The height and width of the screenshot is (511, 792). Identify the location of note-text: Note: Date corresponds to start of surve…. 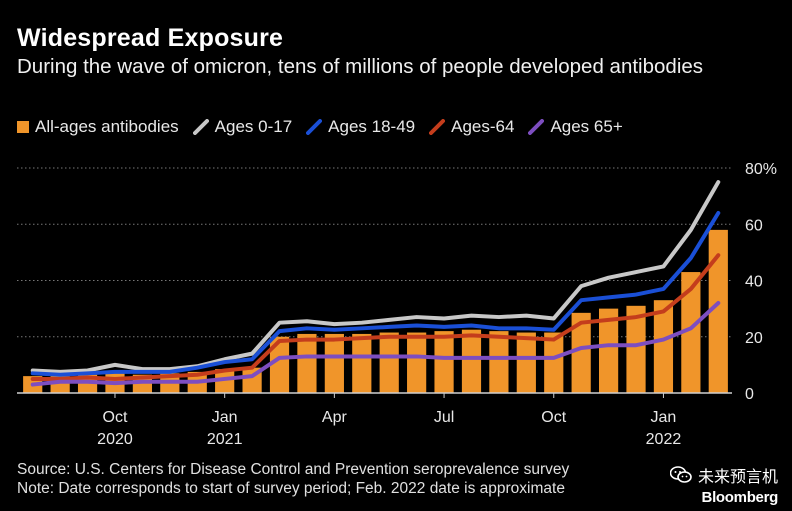
(291, 488).